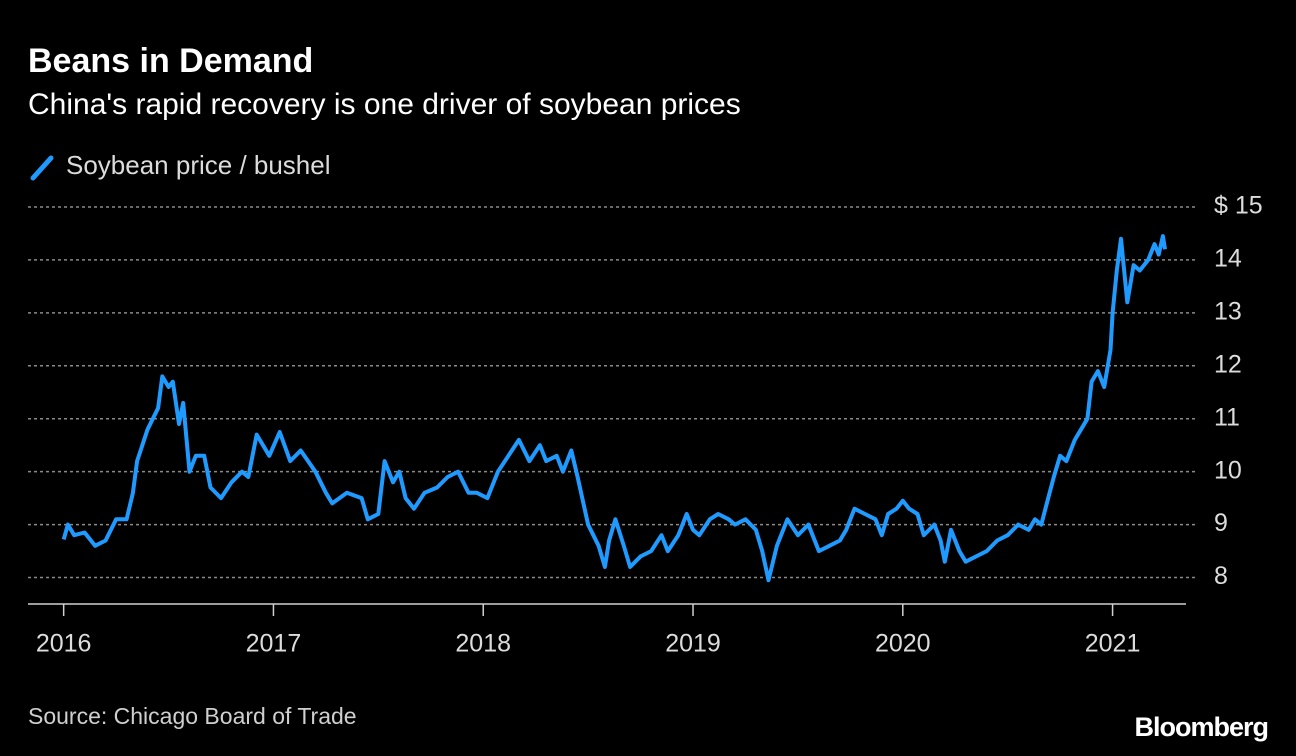 The width and height of the screenshot is (1296, 756). What do you see at coordinates (1113, 644) in the screenshot?
I see `x-tick-label: 2021` at bounding box center [1113, 644].